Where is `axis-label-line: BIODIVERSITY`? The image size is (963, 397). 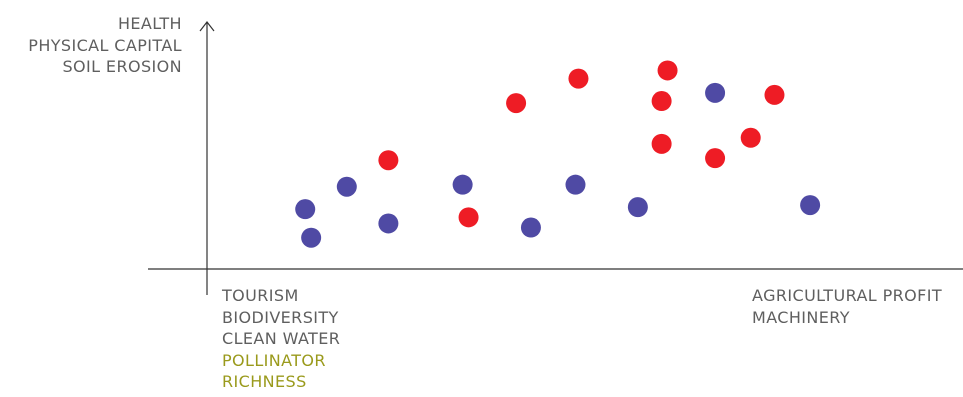
axis-label-line: BIODIVERSITY is located at coordinates (280, 317).